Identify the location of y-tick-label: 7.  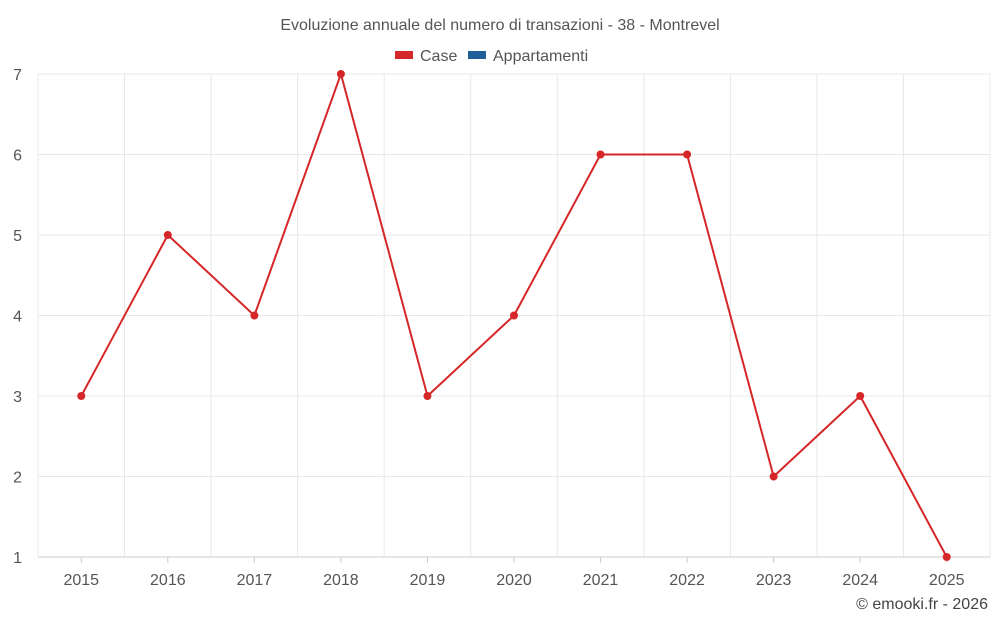
(17, 75).